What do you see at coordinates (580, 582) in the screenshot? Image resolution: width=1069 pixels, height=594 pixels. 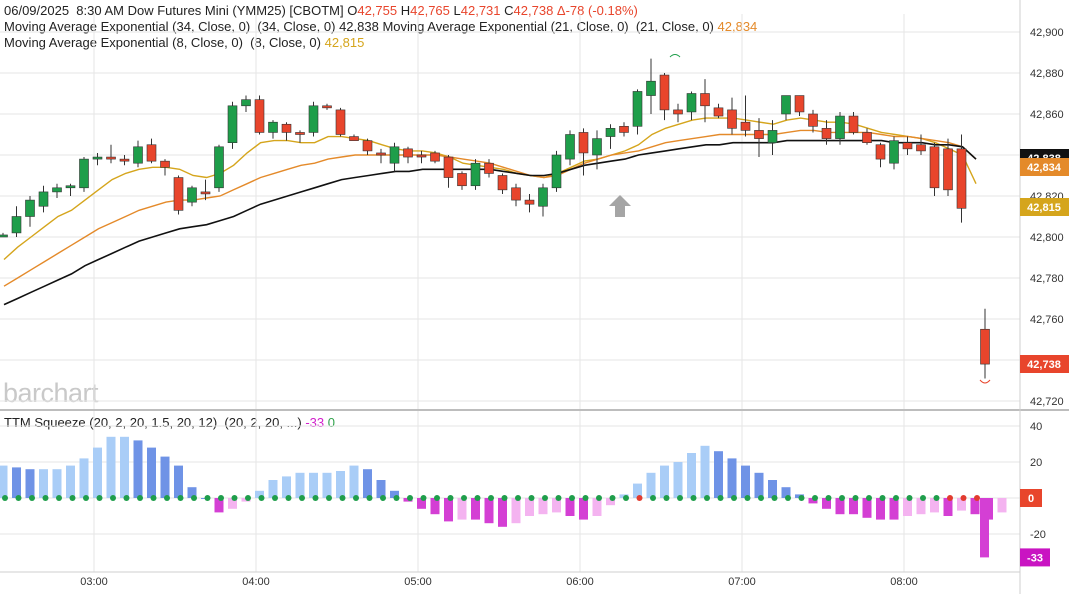 I see `time-tick-label: 06:00` at bounding box center [580, 582].